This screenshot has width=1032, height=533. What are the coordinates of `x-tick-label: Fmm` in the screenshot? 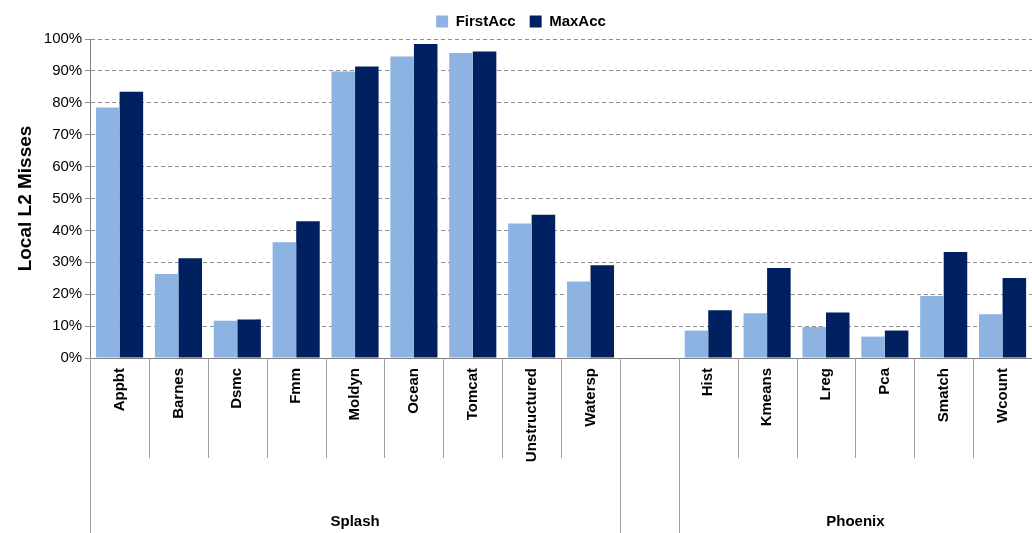 It's located at (295, 386).